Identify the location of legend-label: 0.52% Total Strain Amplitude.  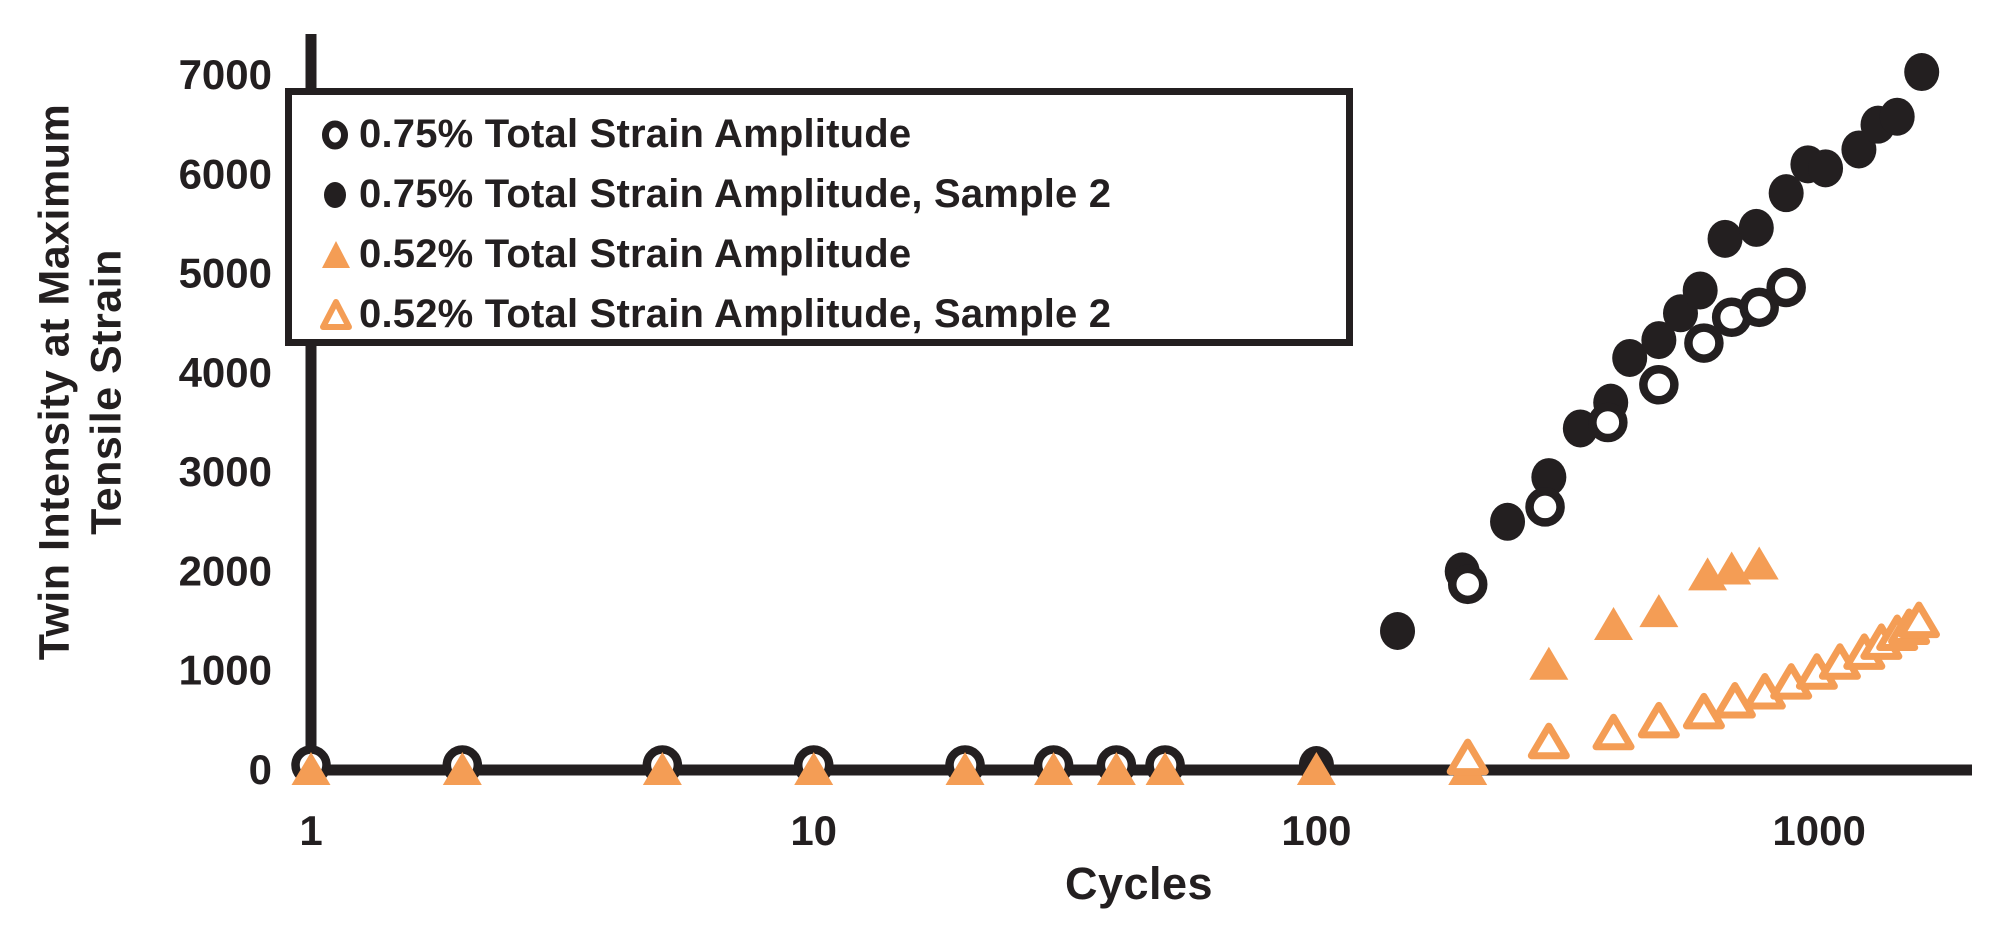
(635, 253).